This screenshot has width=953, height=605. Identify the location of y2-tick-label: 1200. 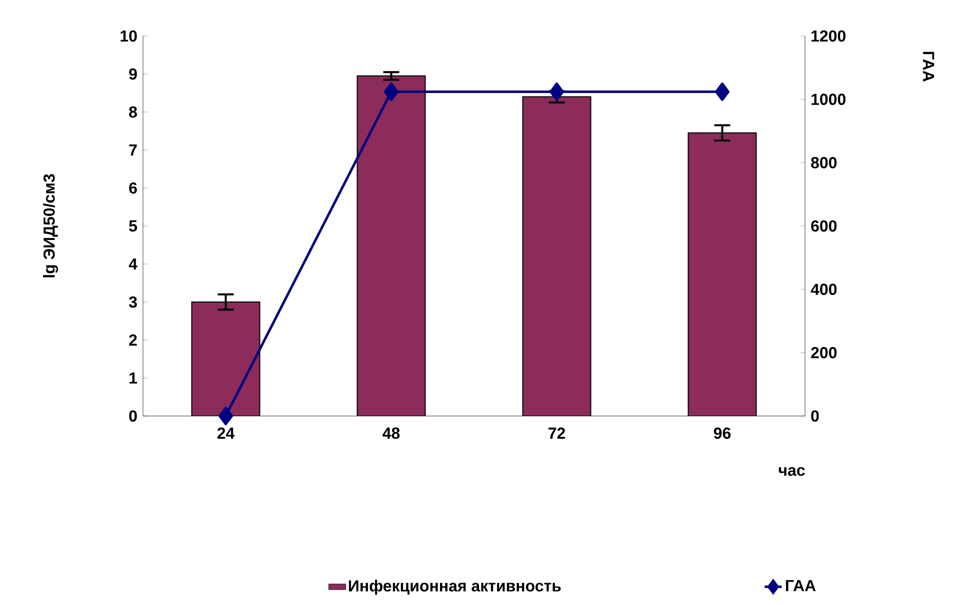
(829, 36).